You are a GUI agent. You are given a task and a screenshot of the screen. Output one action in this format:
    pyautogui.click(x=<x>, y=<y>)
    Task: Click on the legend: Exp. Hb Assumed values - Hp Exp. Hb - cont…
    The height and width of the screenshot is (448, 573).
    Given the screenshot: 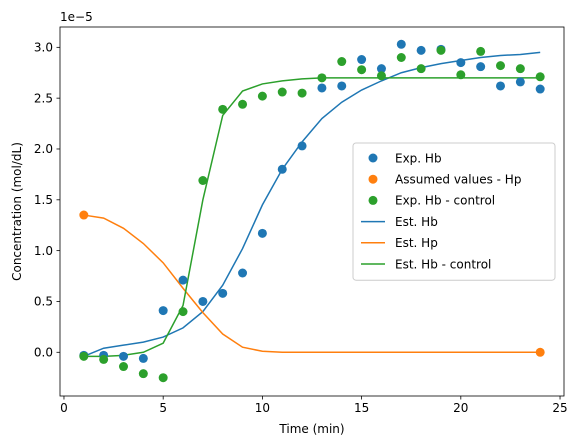 What is the action you would take?
    pyautogui.click(x=454, y=211)
    